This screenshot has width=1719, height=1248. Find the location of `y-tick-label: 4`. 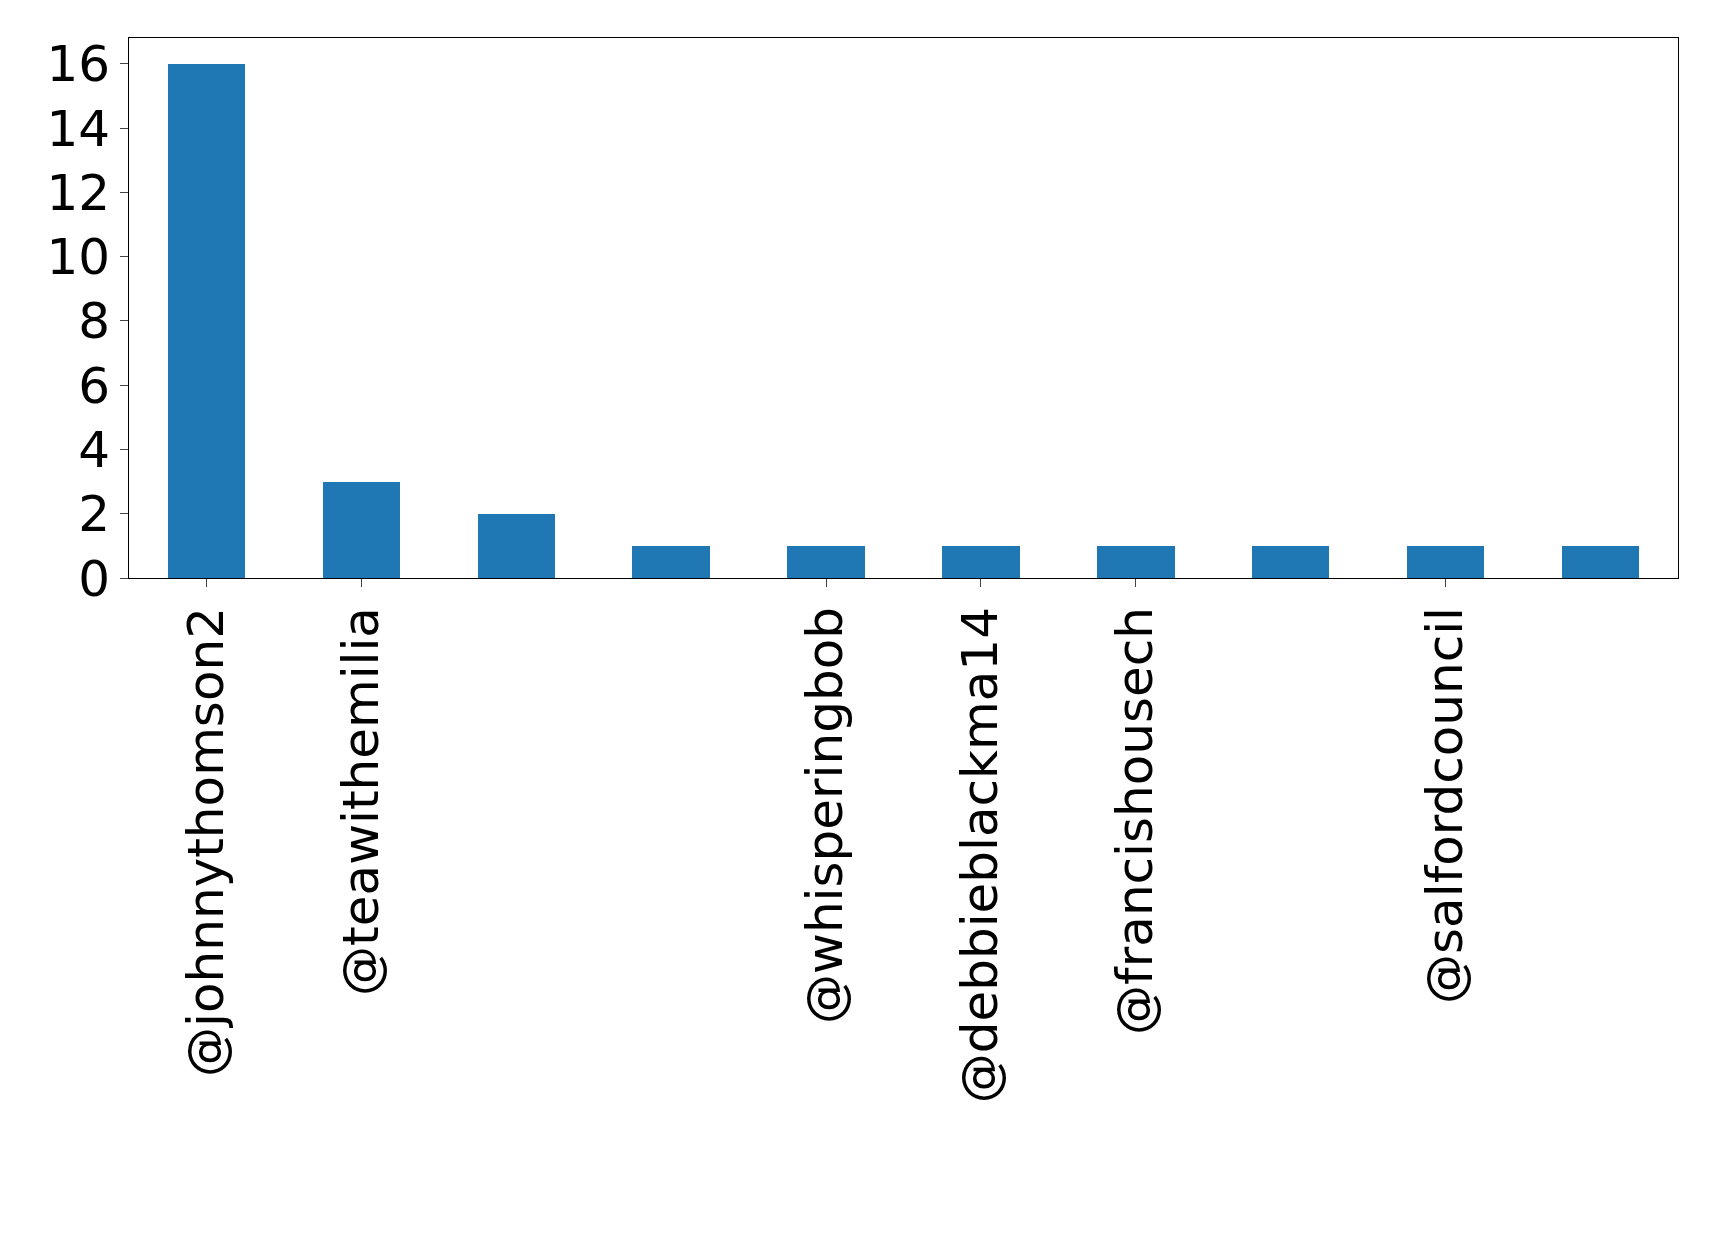

y-tick-label: 4 is located at coordinates (94, 449).